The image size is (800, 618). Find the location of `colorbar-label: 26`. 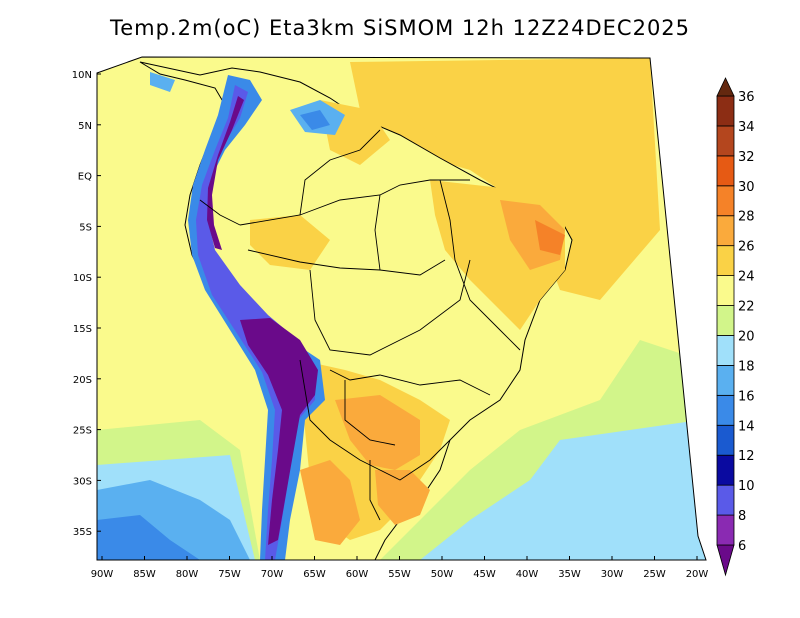

colorbar-label: 26 is located at coordinates (746, 247).